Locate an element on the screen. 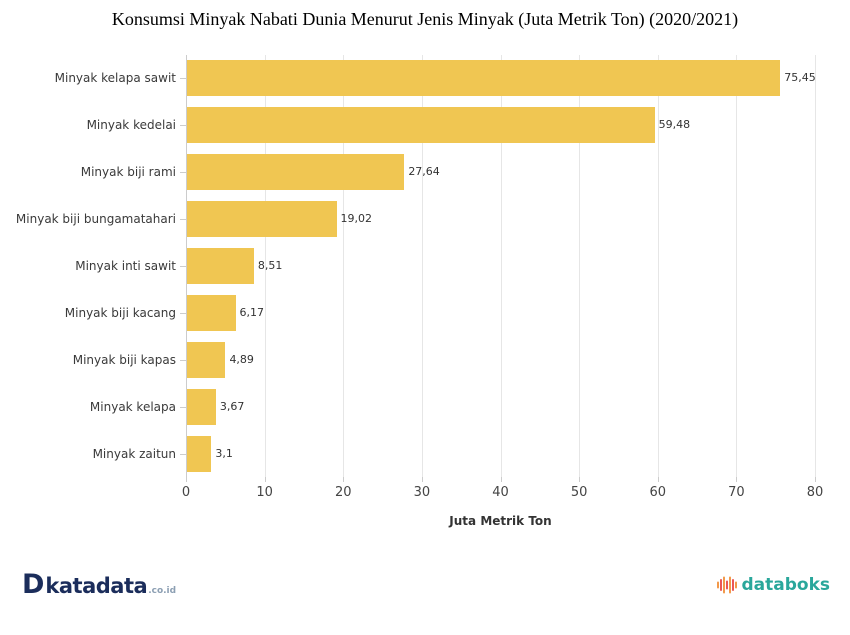  category-label: Minyak biji kapas is located at coordinates (124, 359).